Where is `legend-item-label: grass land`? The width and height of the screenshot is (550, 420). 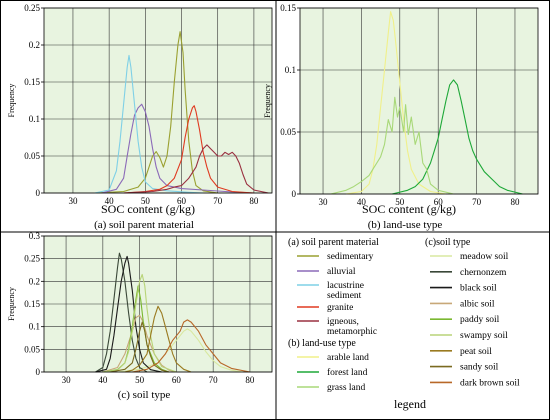 legend-item-label: grass land is located at coordinates (346, 388).